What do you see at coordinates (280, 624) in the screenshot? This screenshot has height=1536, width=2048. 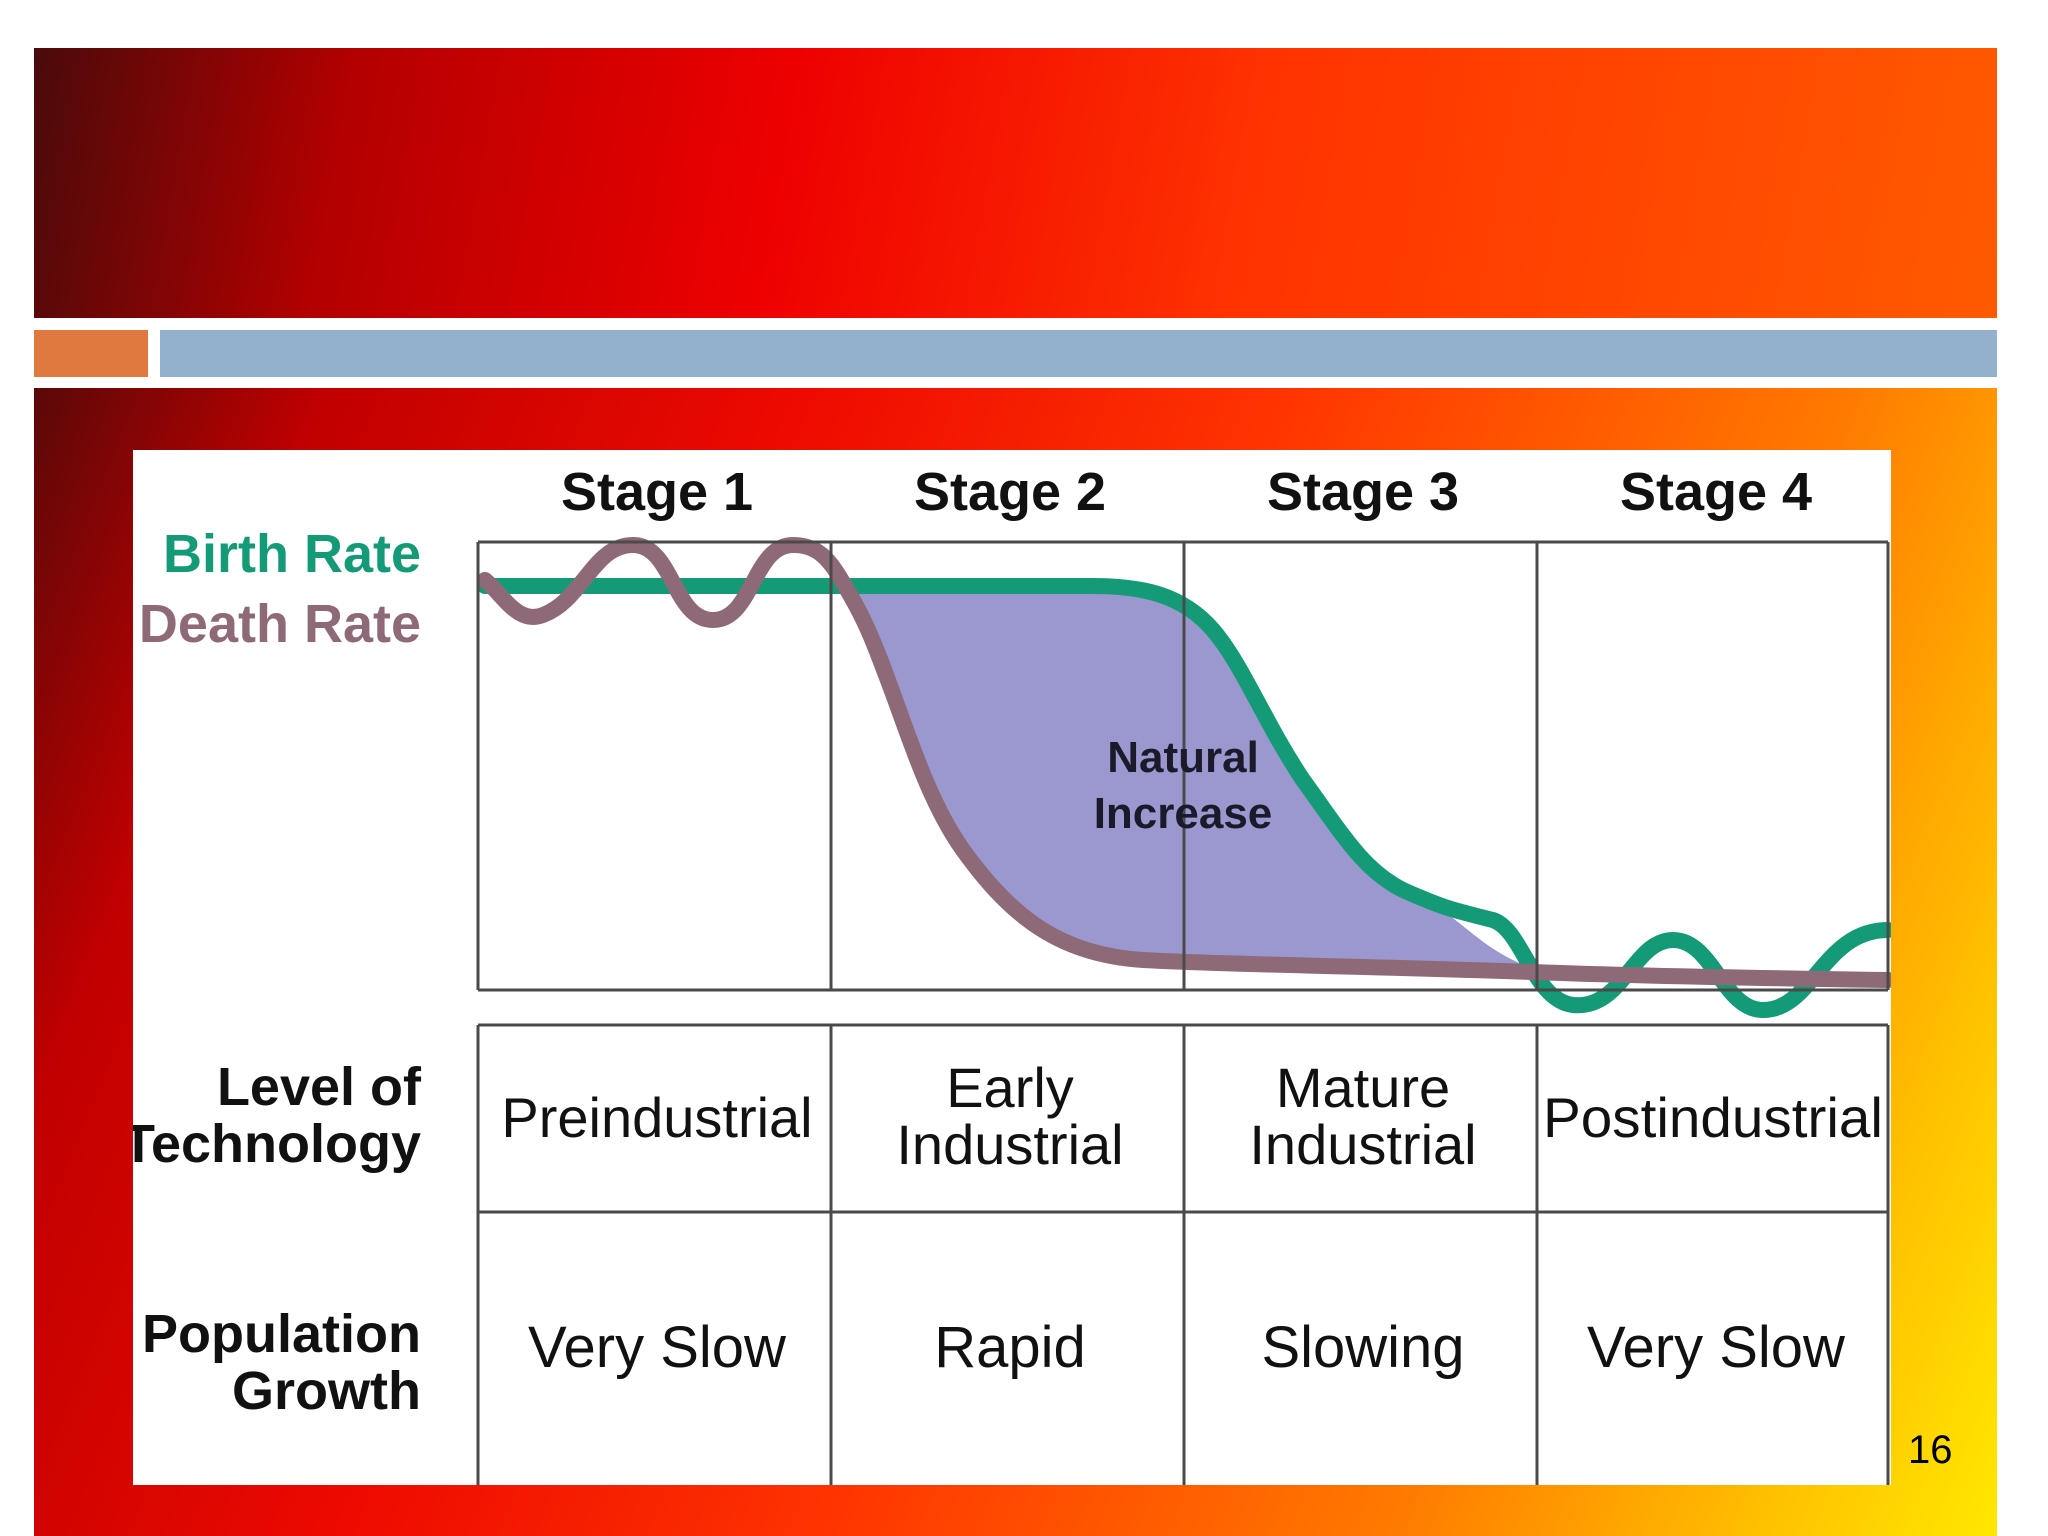 I see `death-rate-legend: Death Rate` at bounding box center [280, 624].